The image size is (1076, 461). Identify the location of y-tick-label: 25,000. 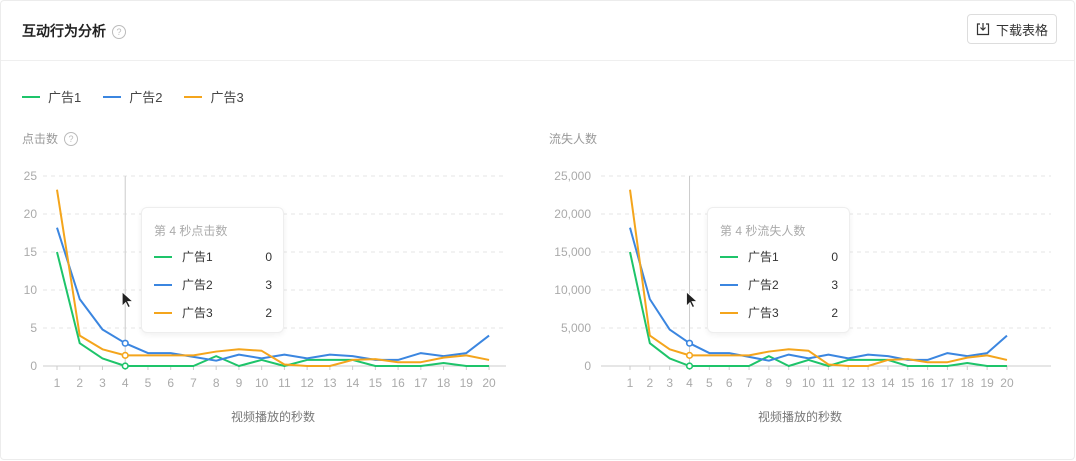
(572, 176).